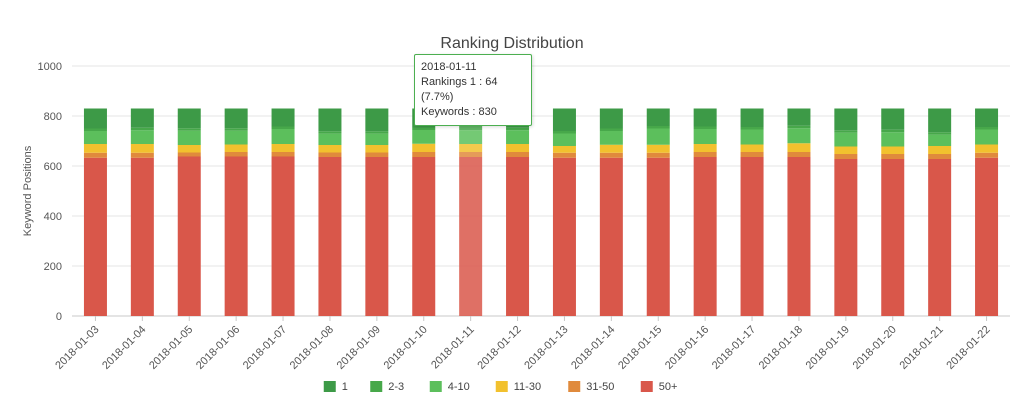 The height and width of the screenshot is (418, 1024). Describe the element at coordinates (406, 348) in the screenshot. I see `x-tick-label: 2018-01-10` at that location.